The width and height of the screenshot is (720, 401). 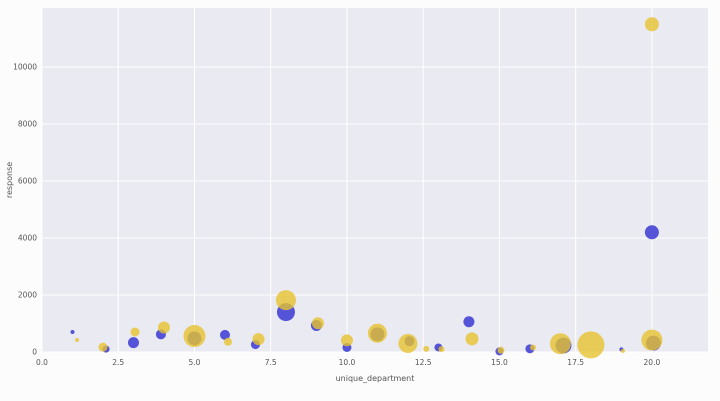 What do you see at coordinates (25, 66) in the screenshot?
I see `y-tick-label: 10000` at bounding box center [25, 66].